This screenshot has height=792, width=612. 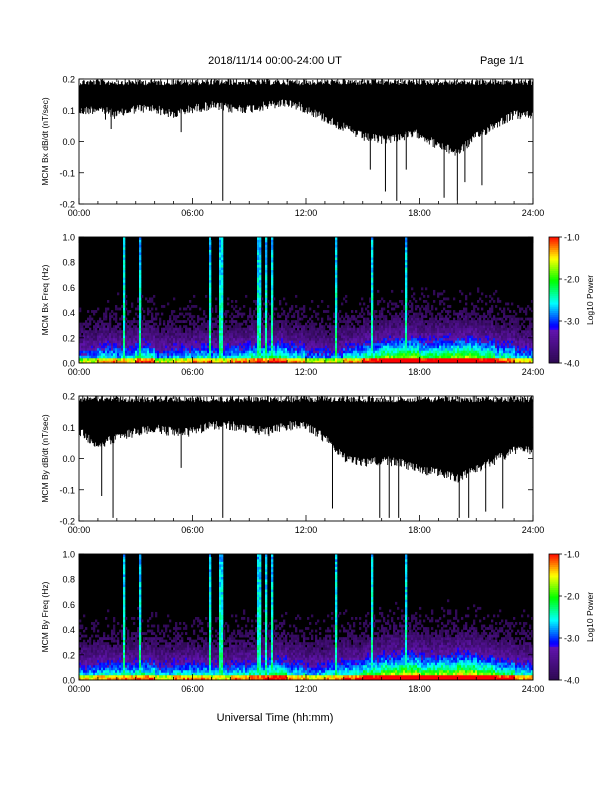 I want to click on colorbar-step, so click(x=554, y=299).